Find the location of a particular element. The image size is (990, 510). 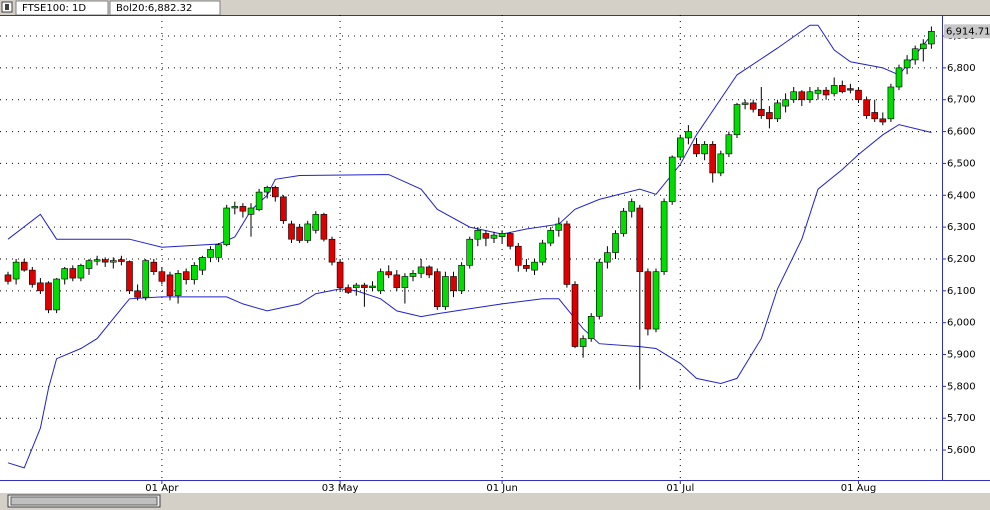

x-tick-label: 03 May is located at coordinates (340, 488).